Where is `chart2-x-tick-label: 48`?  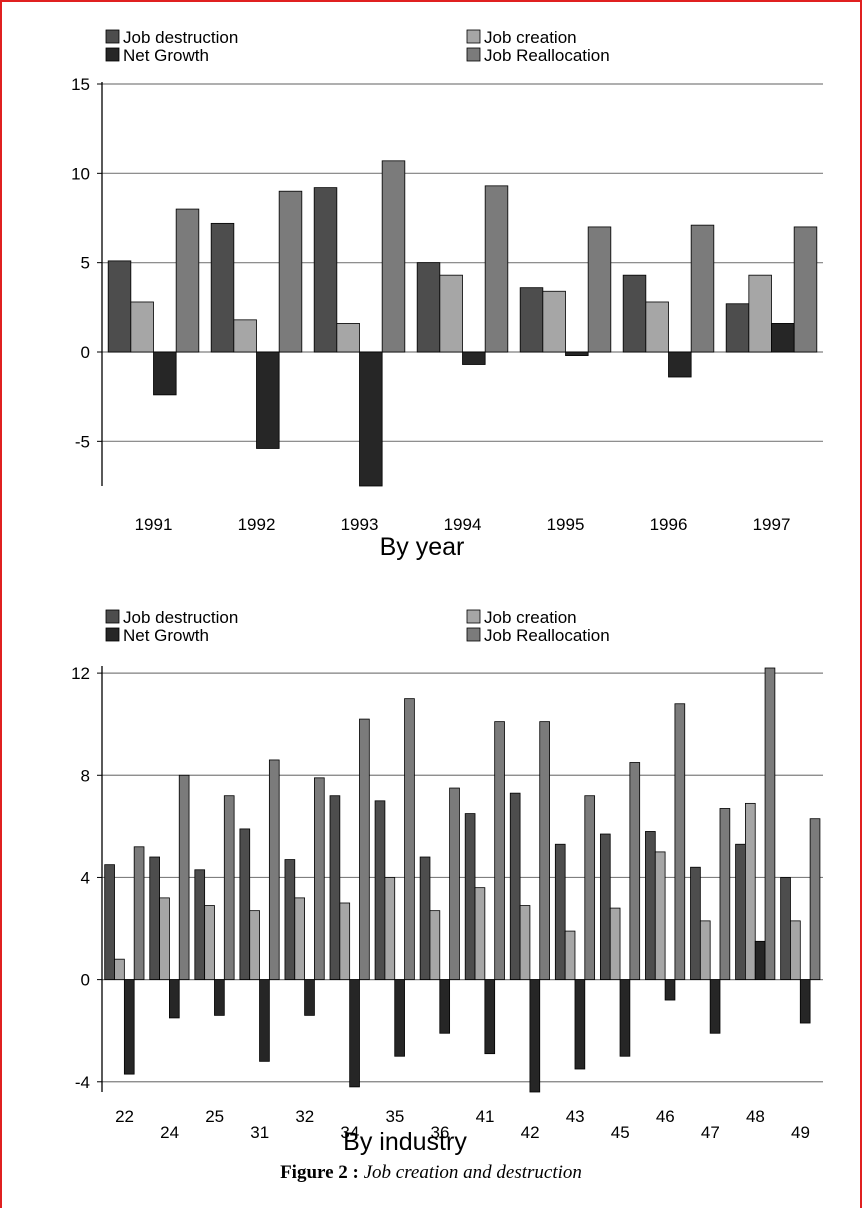 chart2-x-tick-label: 48 is located at coordinates (755, 1116).